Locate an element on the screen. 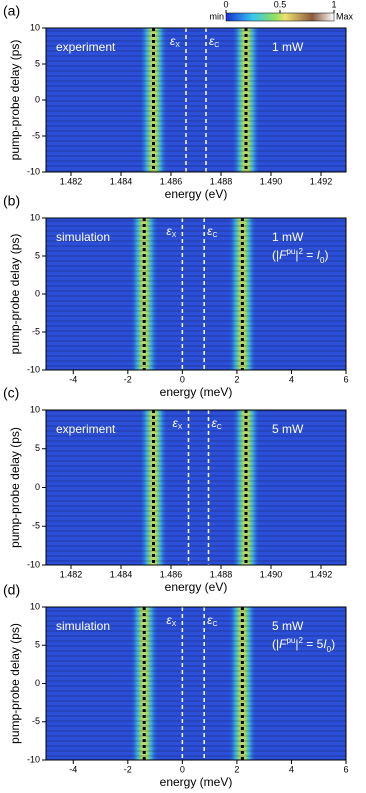 Image resolution: width=366 pixels, height=793 pixels. x-tick-label: 1.488 is located at coordinates (221, 574).